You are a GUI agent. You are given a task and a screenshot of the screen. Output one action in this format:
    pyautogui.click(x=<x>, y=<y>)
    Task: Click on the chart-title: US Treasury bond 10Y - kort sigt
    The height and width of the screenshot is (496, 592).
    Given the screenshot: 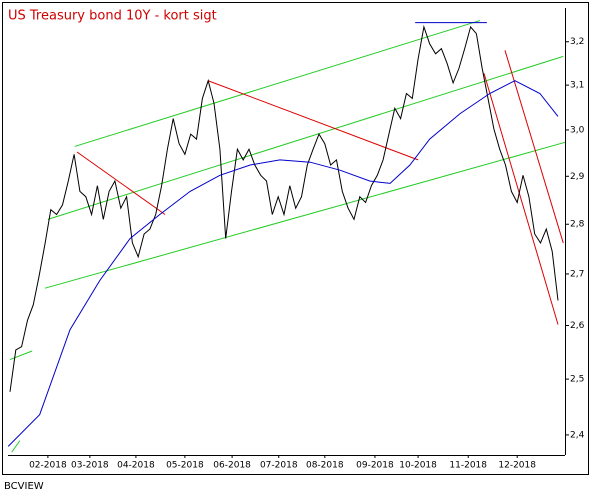 What is the action you would take?
    pyautogui.click(x=112, y=16)
    